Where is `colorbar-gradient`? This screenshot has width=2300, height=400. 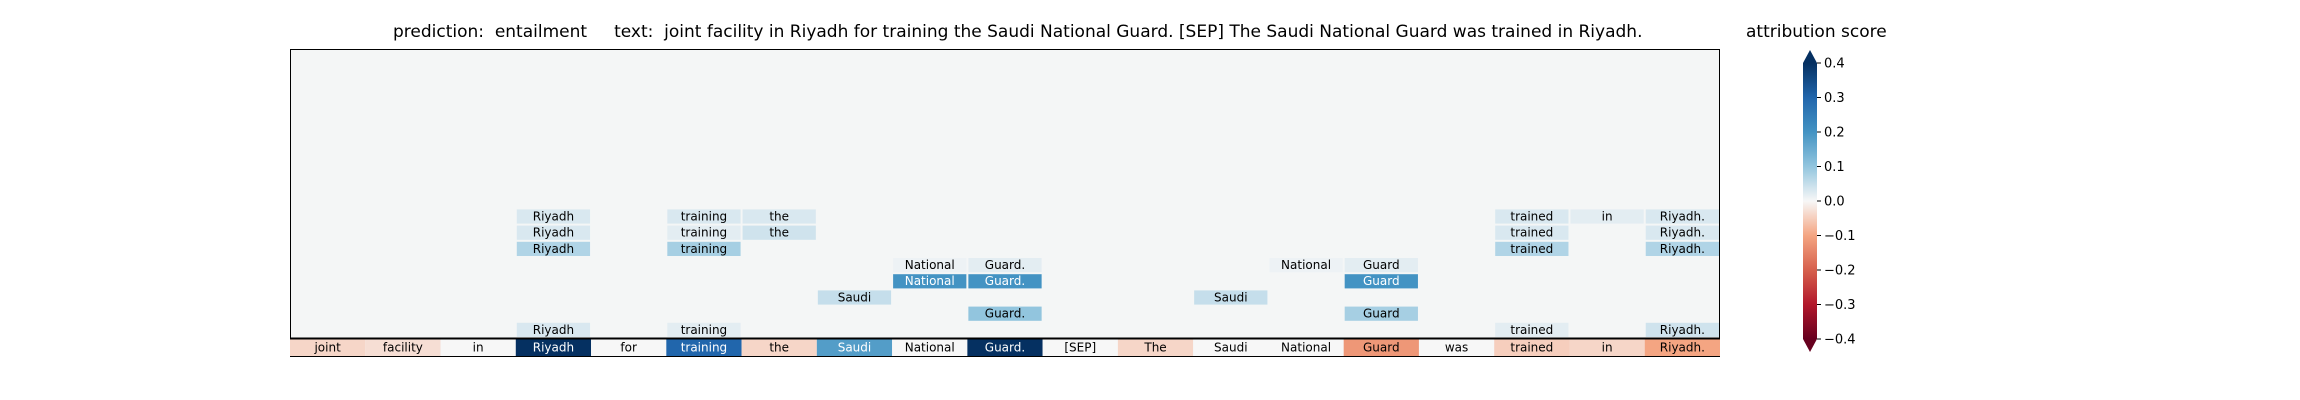 colorbar-gradient is located at coordinates (1810, 201).